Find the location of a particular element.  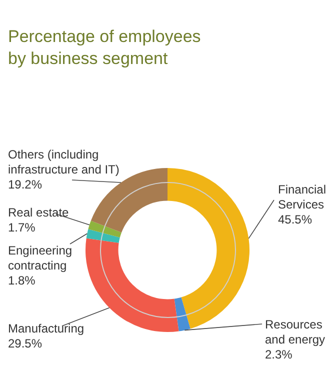

data-label: 45.5% is located at coordinates (295, 219).